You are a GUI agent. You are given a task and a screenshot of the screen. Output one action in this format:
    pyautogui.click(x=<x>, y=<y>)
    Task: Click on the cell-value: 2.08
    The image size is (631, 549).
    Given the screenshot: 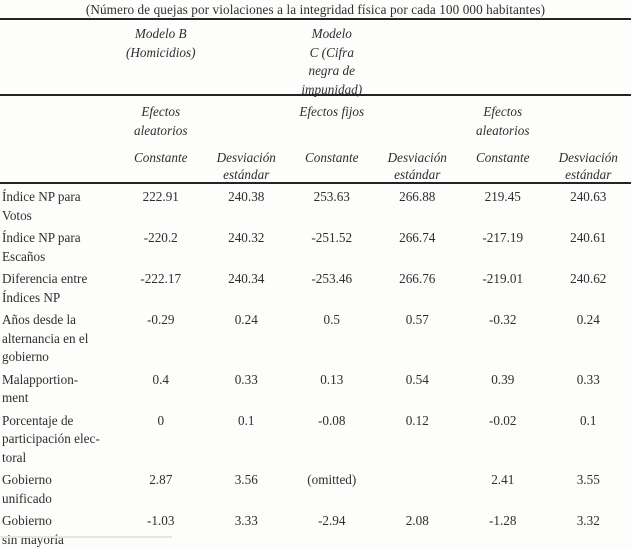 What is the action you would take?
    pyautogui.click(x=417, y=520)
    